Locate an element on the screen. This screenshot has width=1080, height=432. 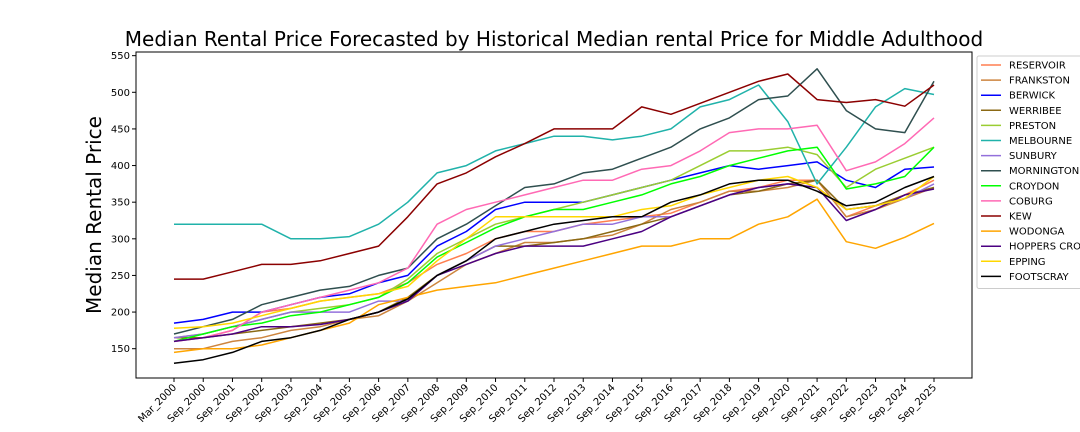
legend-entry-label: HOPPERS CROSSING is located at coordinates (1044, 247).